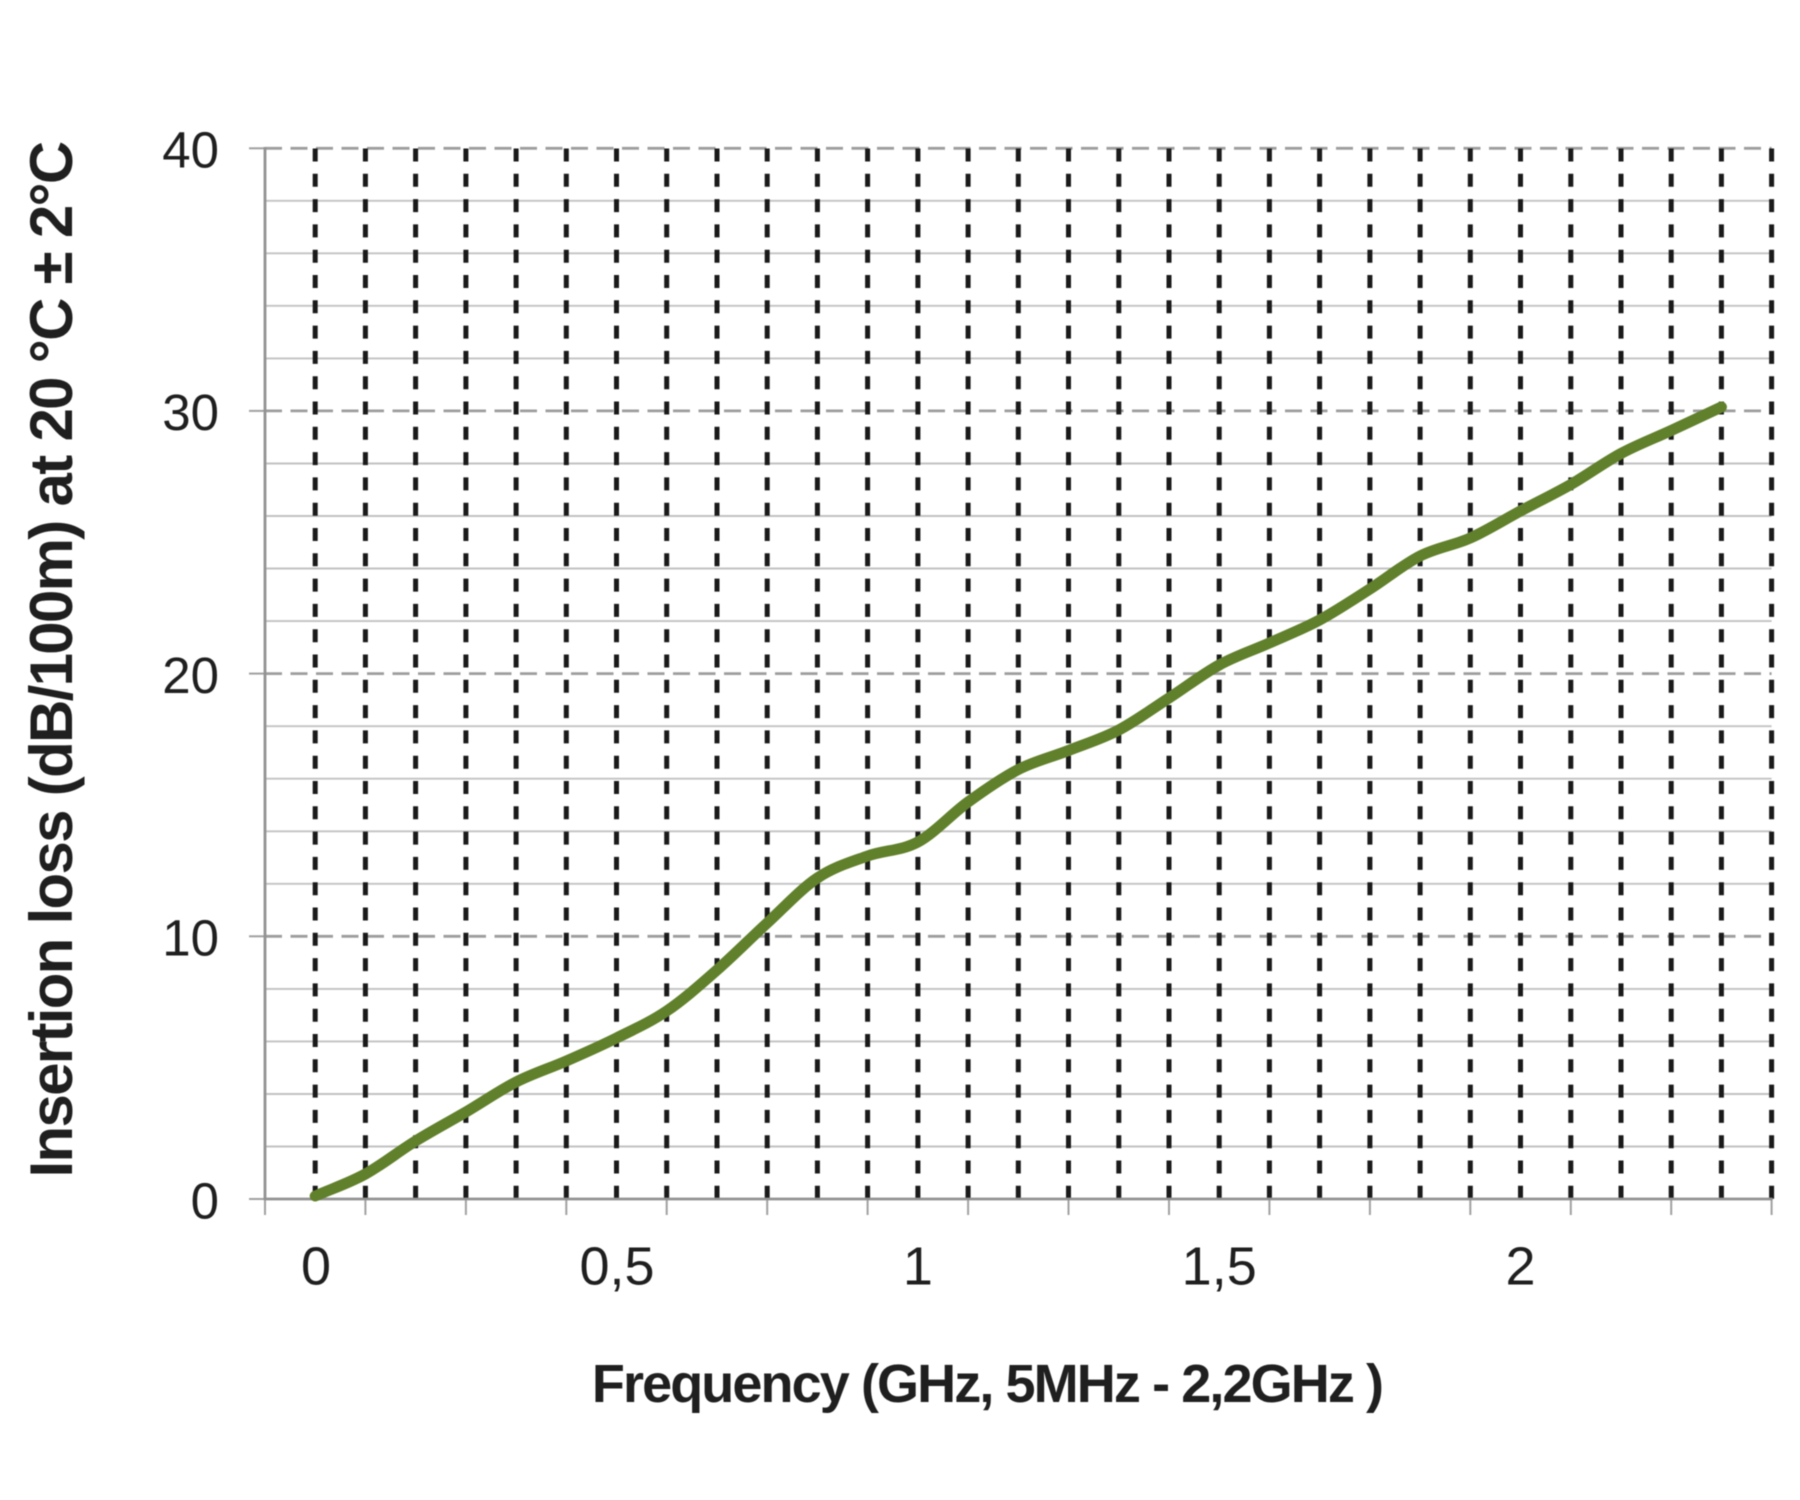 This screenshot has height=1500, width=1800. I want to click on svg-text: 10, so click(190, 938).